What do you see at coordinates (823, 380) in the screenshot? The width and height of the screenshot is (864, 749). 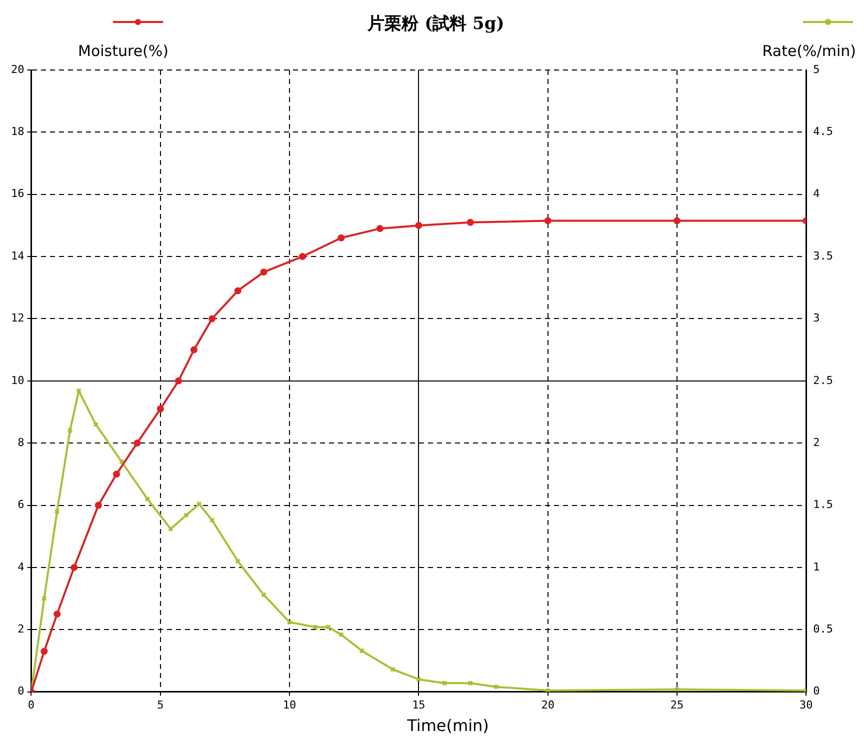 I see `y2-tick-label: 2.5` at bounding box center [823, 380].